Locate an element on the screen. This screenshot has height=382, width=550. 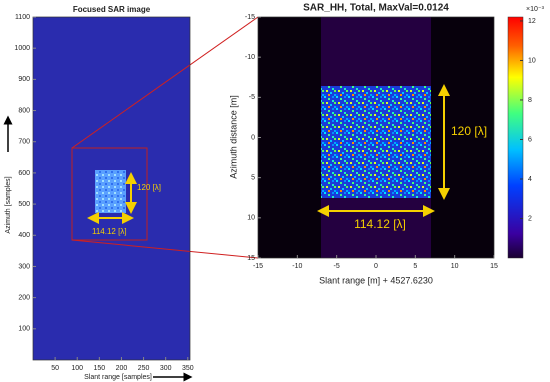
colorbar-tick-label: 6 is located at coordinates (530, 139).